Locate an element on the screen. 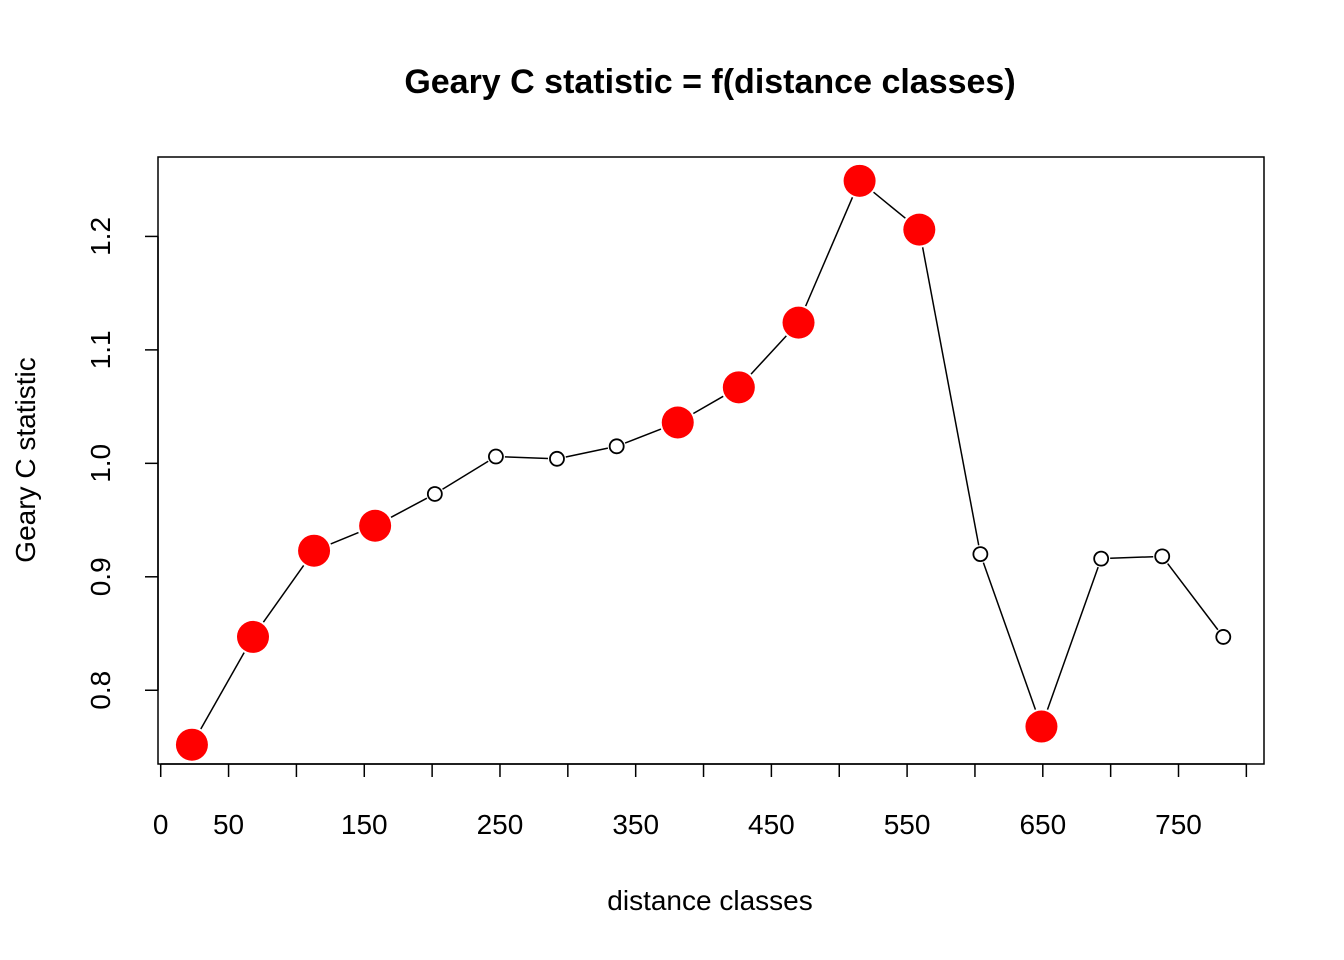  y-tick-label: 1.1 is located at coordinates (100, 349).